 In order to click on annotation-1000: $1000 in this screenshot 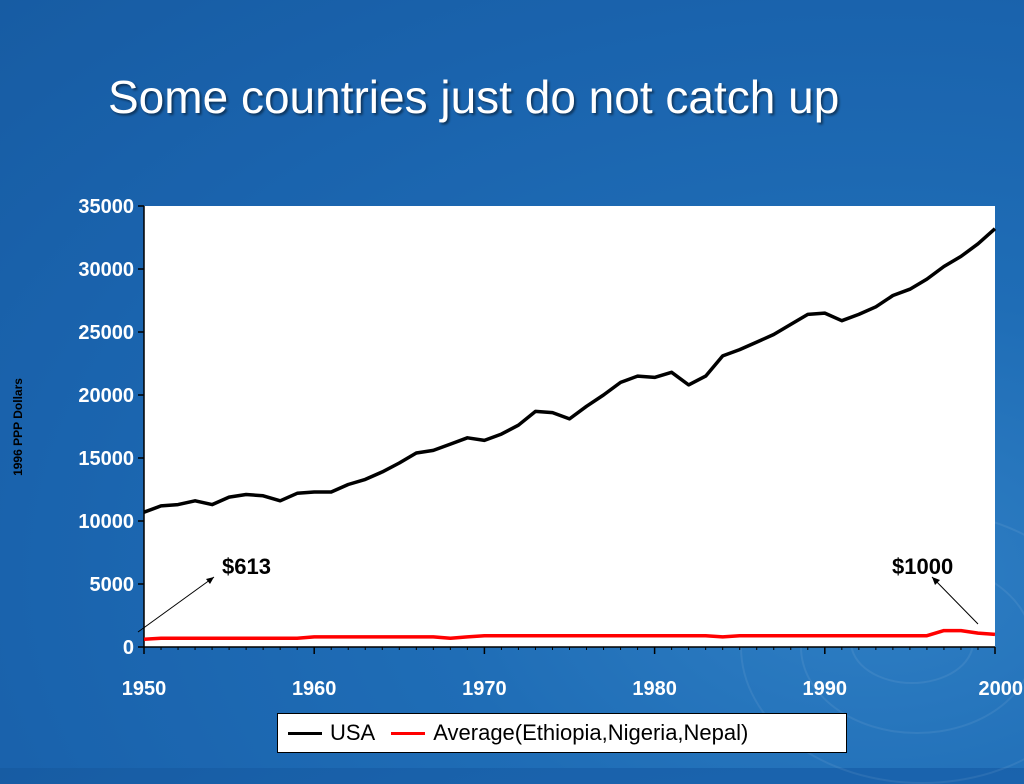, I will do `click(935, 589)`.